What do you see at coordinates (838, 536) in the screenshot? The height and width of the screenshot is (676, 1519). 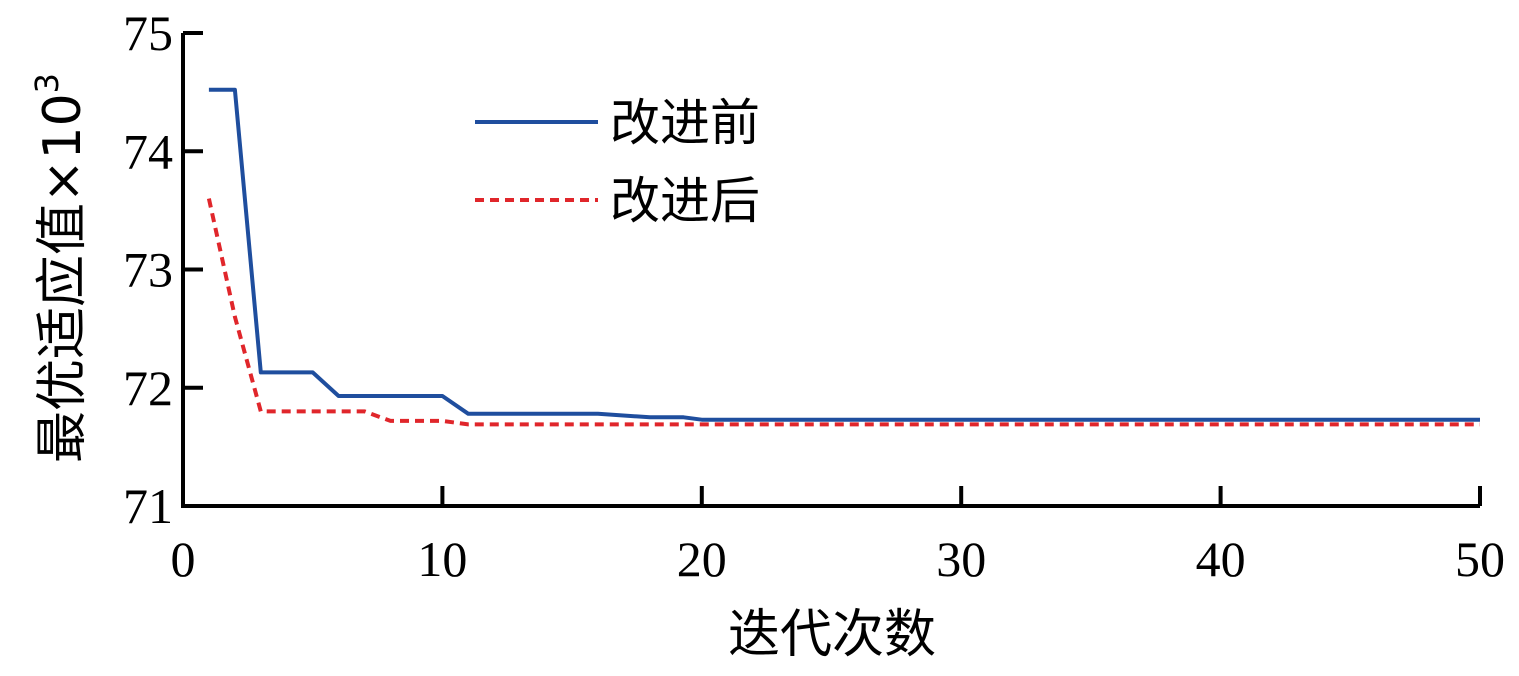 I see `x-ticks: 0 10 20 30 40 50` at bounding box center [838, 536].